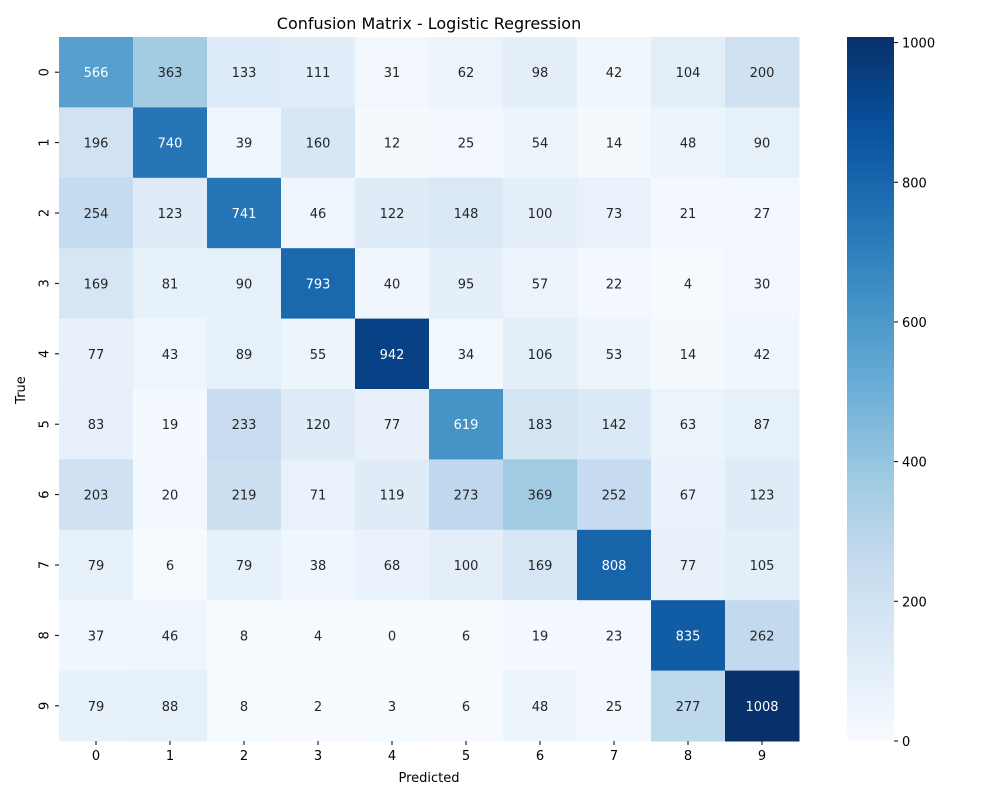 Image resolution: width=1000 pixels, height=804 pixels. I want to click on colorbar-tick-label: 600, so click(914, 323).